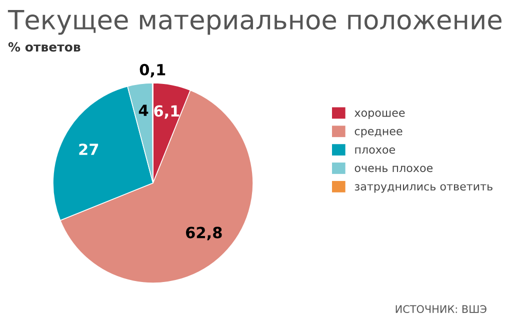 This screenshot has width=507, height=330. I want to click on text: ИСТОЧНИК: ВШЭ, so click(441, 309).